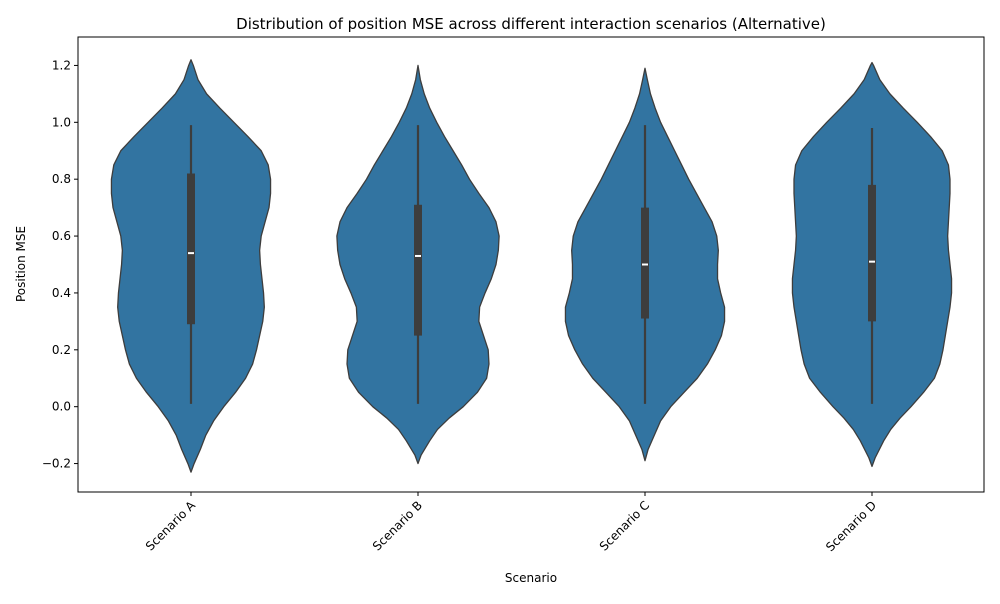 This screenshot has width=1000, height=604. What do you see at coordinates (511, 523) in the screenshot?
I see `x-axis-ticks: Scenario A Scenario B Scenario C Scenario D` at bounding box center [511, 523].